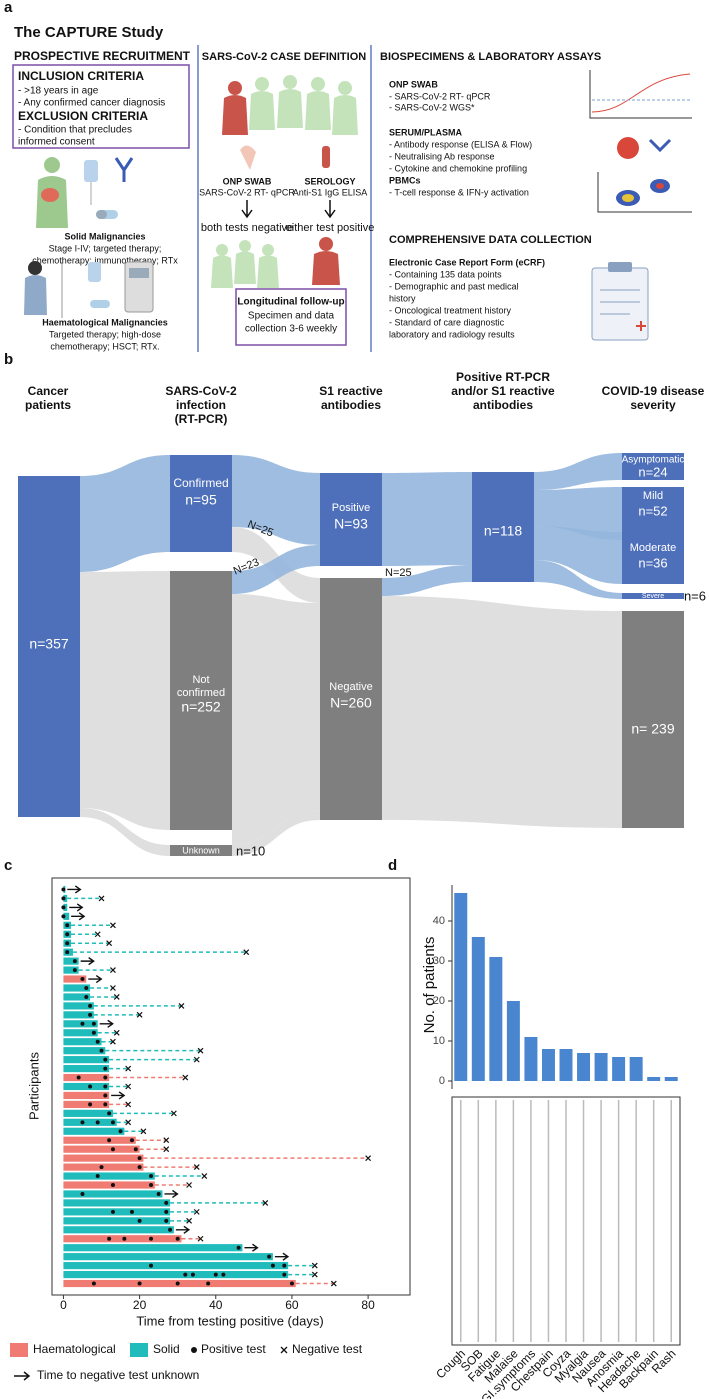 The image size is (709, 1399). I want to click on label: - Standard of care diagnostic, so click(447, 322).